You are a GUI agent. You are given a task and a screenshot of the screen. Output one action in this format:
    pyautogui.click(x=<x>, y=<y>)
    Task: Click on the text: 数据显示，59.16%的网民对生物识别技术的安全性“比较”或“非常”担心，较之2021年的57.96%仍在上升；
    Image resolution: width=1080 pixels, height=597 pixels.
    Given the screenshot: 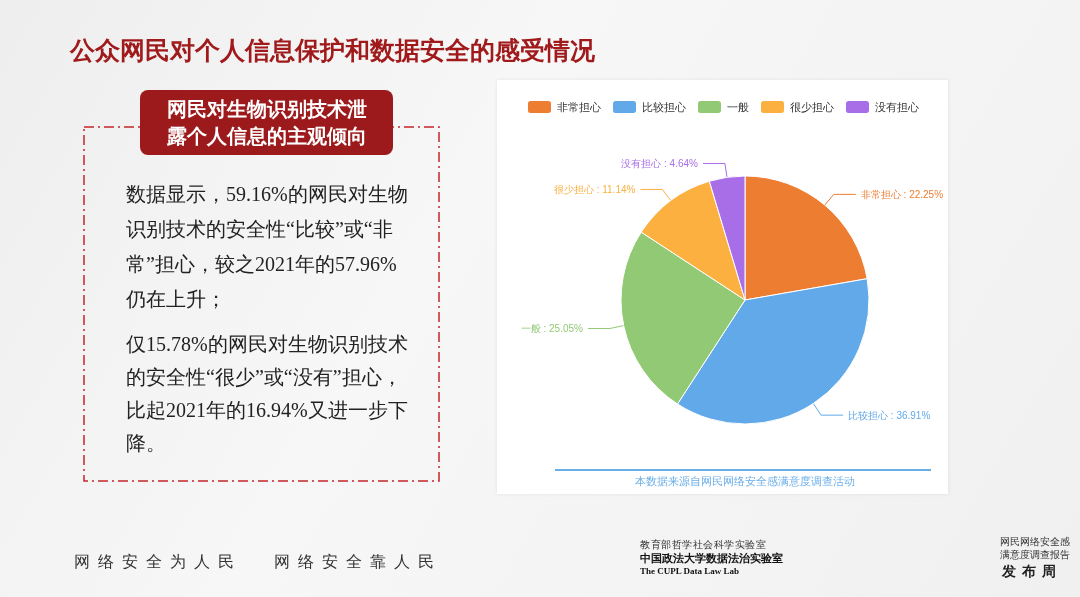 What is the action you would take?
    pyautogui.click(x=267, y=247)
    